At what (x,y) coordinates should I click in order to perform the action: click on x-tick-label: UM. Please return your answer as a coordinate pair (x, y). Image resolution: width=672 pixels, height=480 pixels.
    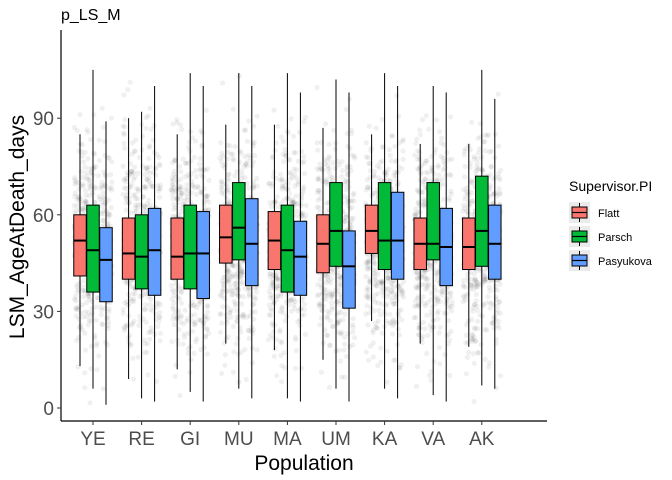
    Looking at the image, I should click on (336, 439).